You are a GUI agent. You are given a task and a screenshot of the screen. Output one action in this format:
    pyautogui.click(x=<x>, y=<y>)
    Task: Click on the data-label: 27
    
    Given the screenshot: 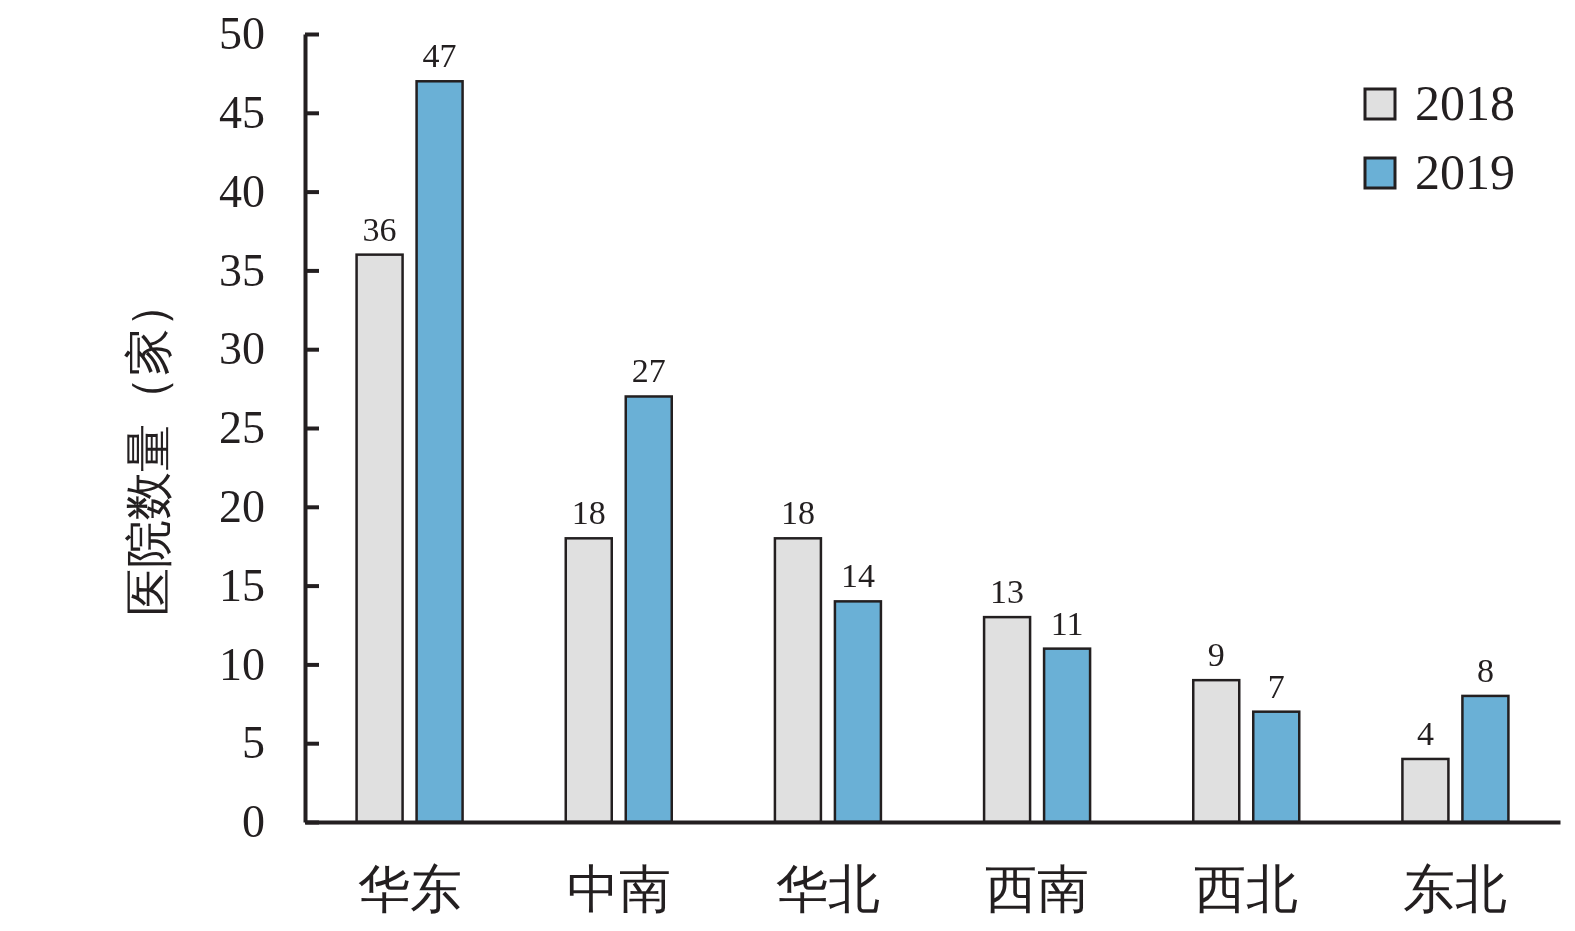 What is the action you would take?
    pyautogui.click(x=648, y=371)
    